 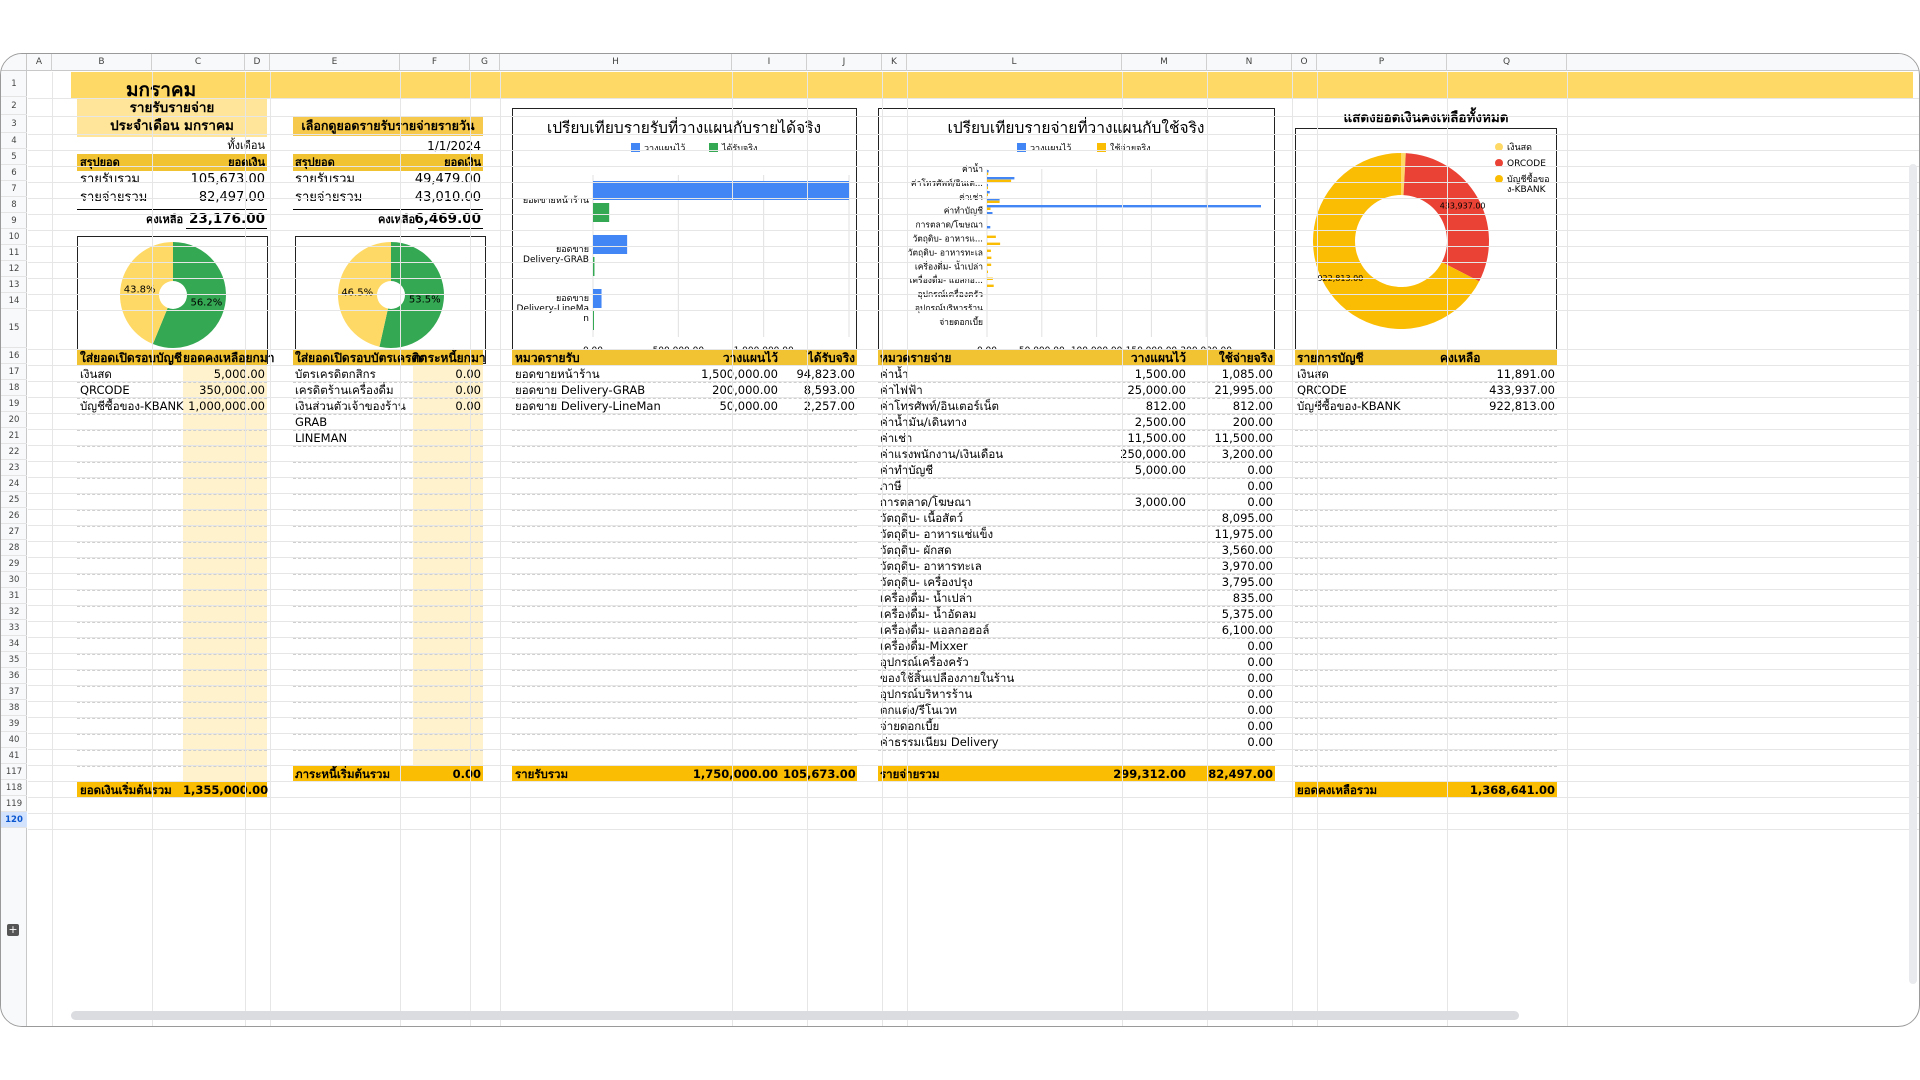 What do you see at coordinates (14, 596) in the screenshot?
I see `row-header-31: 31` at bounding box center [14, 596].